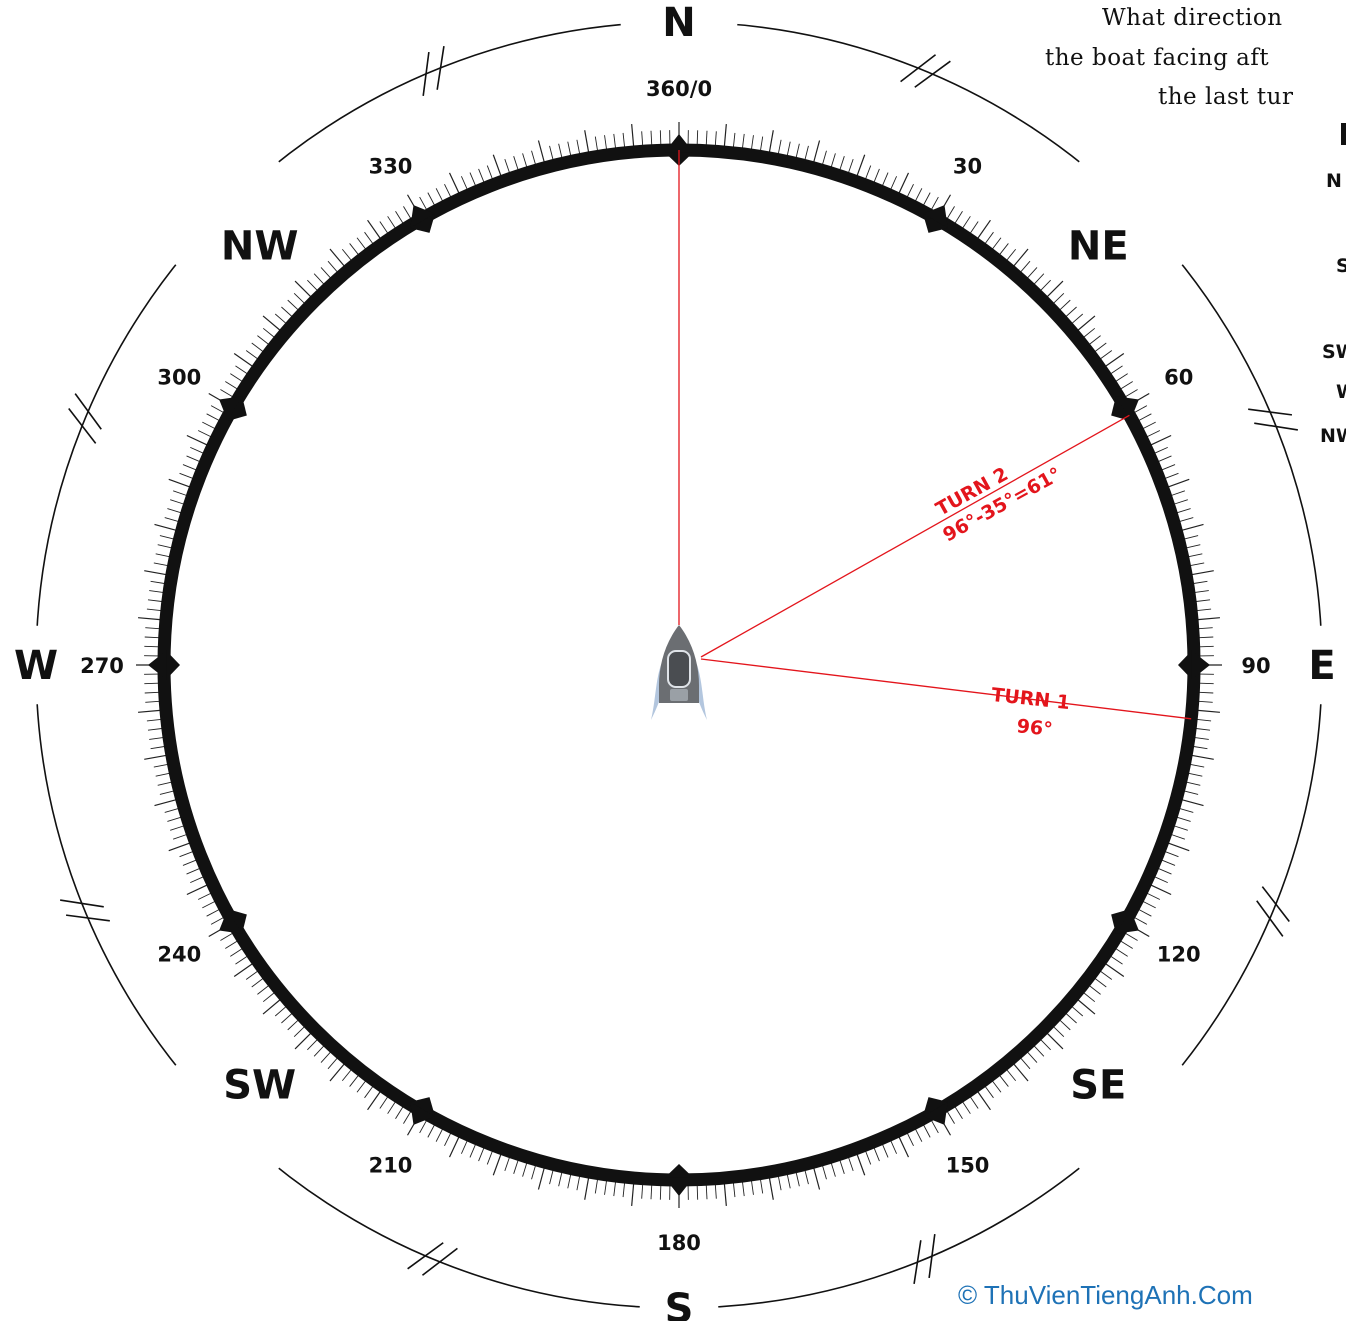 This screenshot has width=1346, height=1321. What do you see at coordinates (1333, 436) in the screenshot?
I see `option-nw: NW` at bounding box center [1333, 436].